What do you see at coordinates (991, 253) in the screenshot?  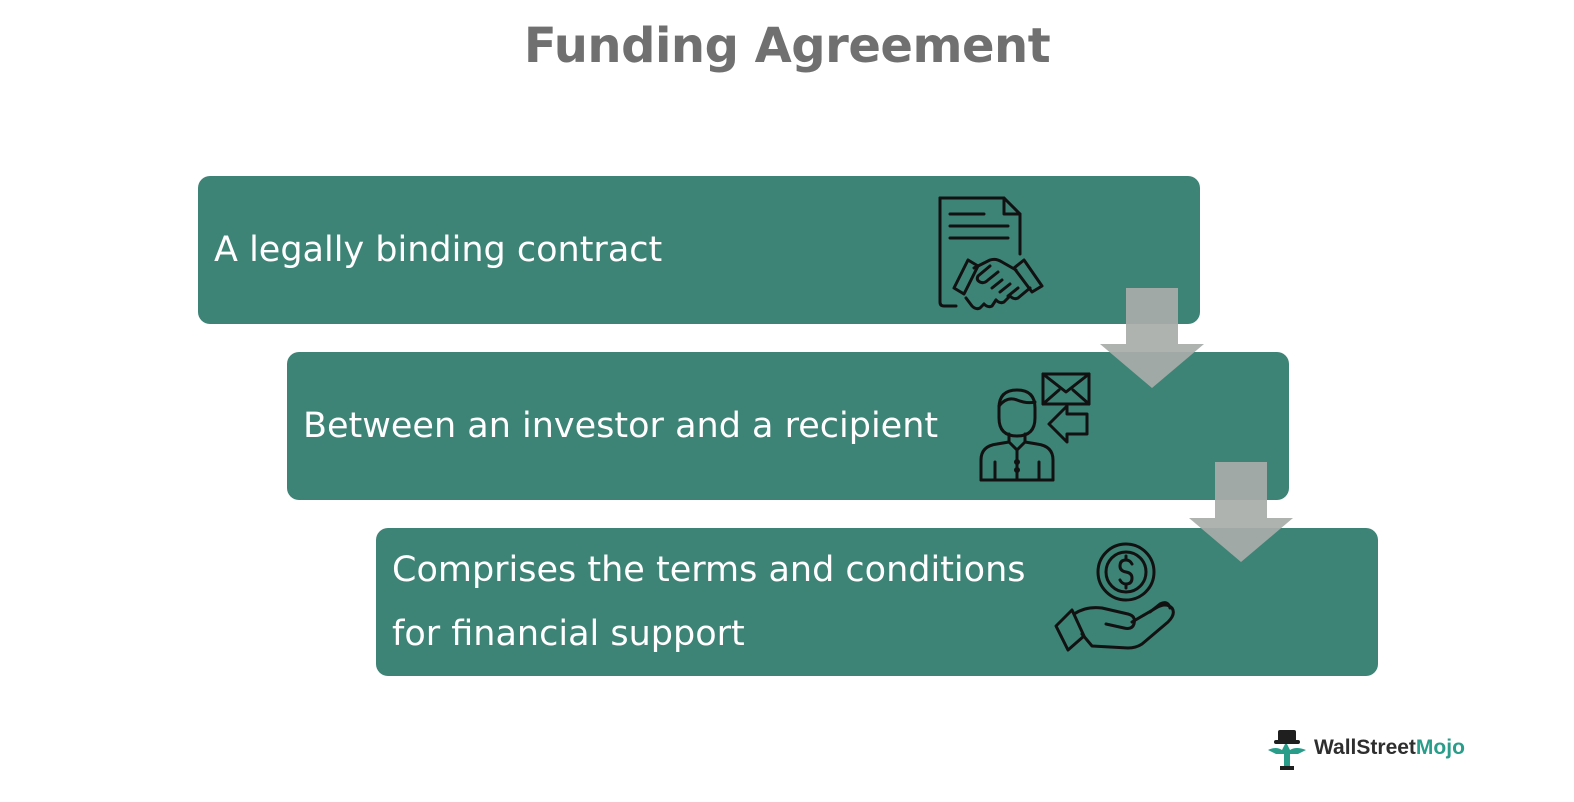 I see `document-handshake-icon` at bounding box center [991, 253].